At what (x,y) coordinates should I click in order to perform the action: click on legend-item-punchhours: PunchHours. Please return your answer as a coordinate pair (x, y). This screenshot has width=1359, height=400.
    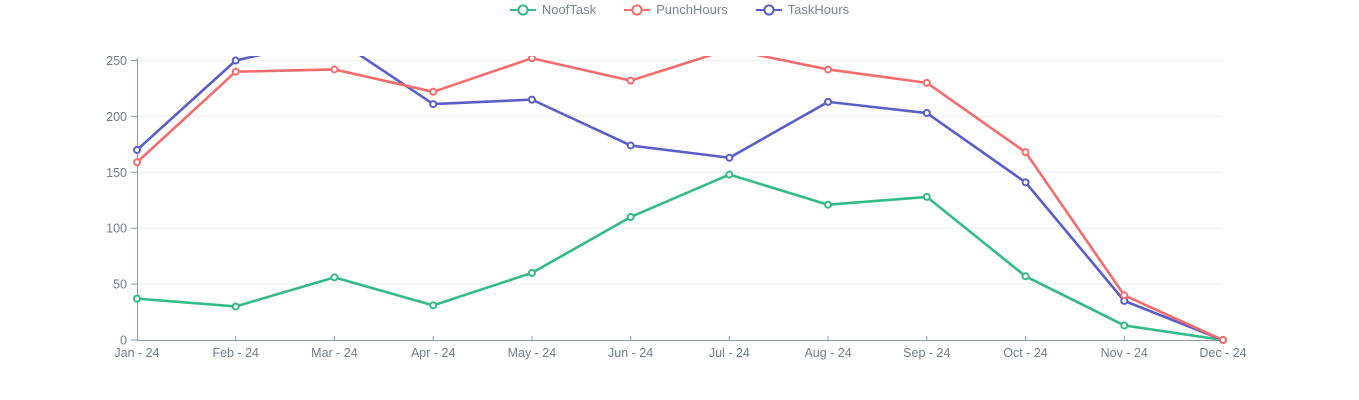
    Looking at the image, I should click on (676, 10).